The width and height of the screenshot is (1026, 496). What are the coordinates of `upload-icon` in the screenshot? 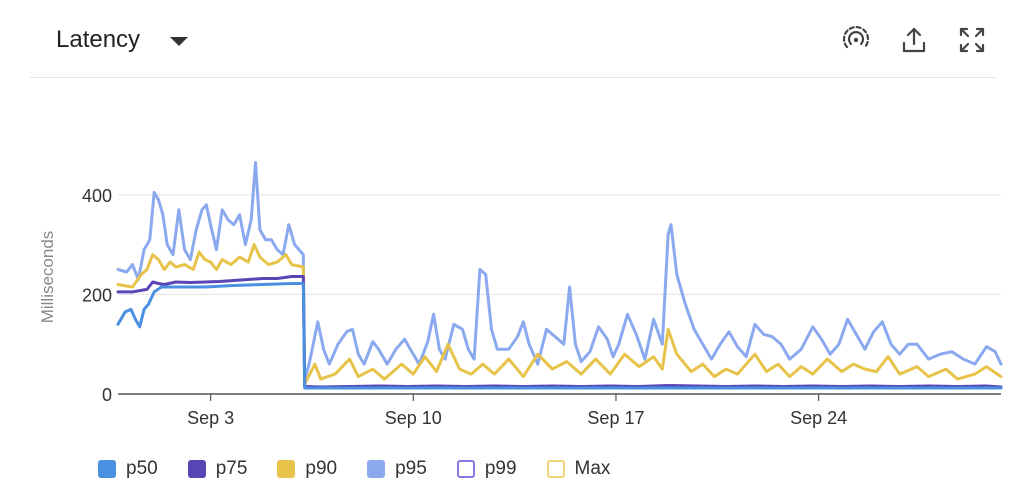 It's located at (914, 40).